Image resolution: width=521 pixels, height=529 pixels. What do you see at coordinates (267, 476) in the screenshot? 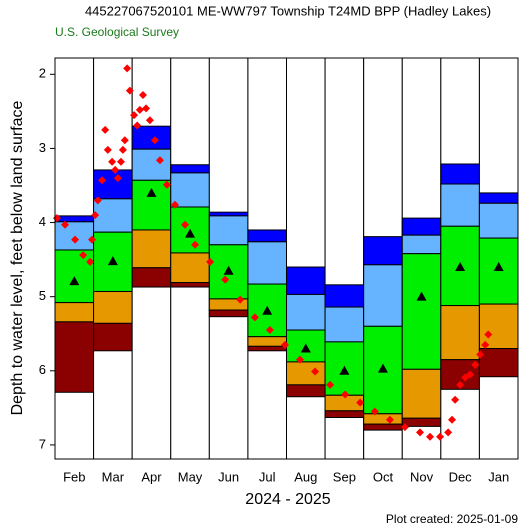
I see `x-tick-label: Jul` at bounding box center [267, 476].